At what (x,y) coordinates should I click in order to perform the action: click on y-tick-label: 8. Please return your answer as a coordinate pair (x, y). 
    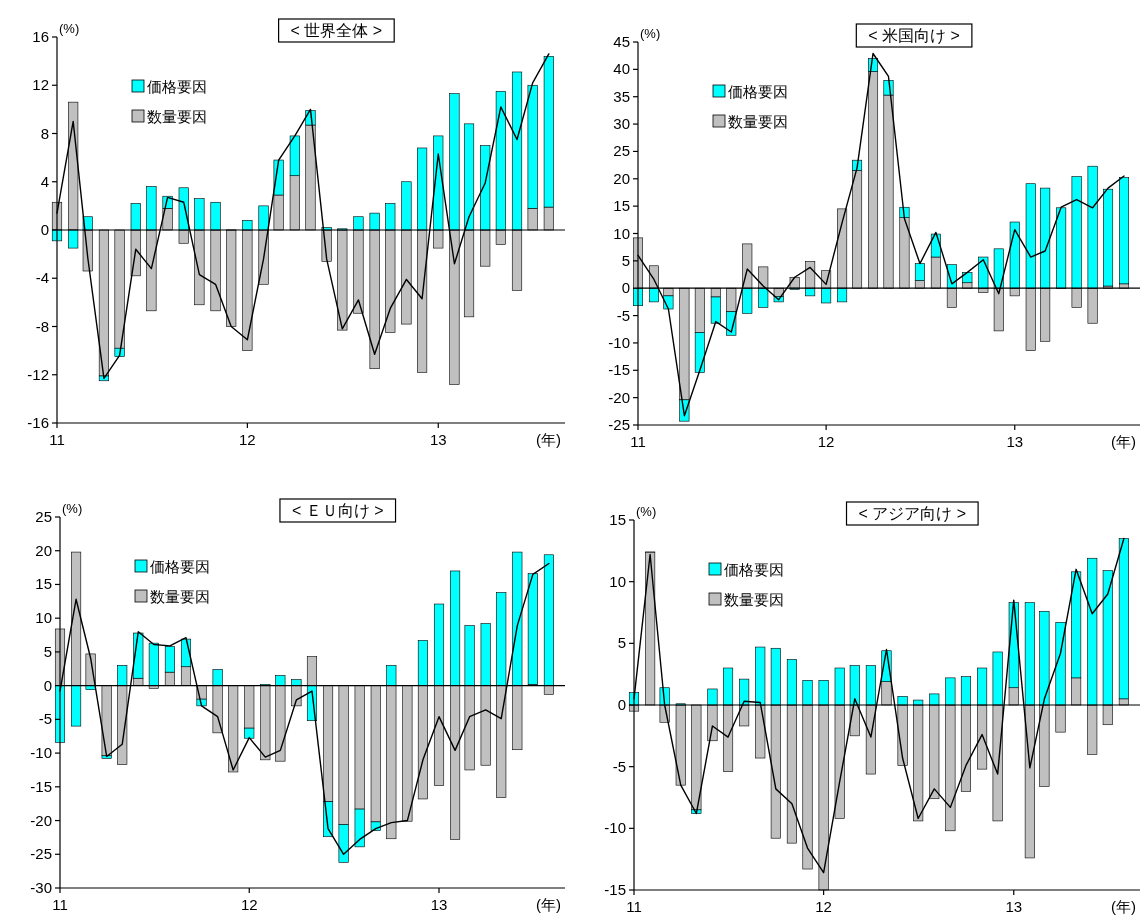
    Looking at the image, I should click on (44, 133).